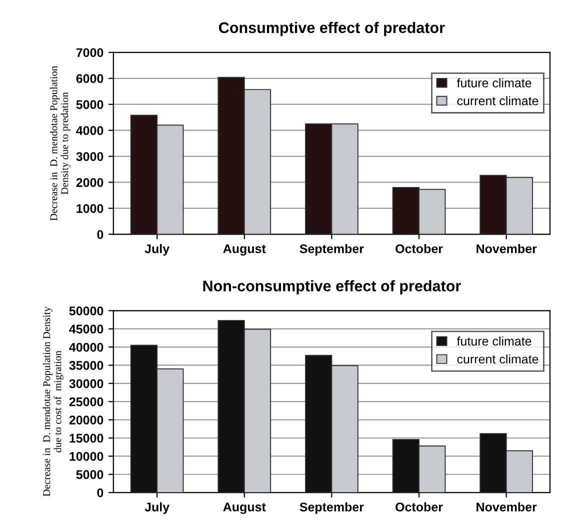  Describe the element at coordinates (90, 53) in the screenshot. I see `y-tick-label: 7000` at that location.